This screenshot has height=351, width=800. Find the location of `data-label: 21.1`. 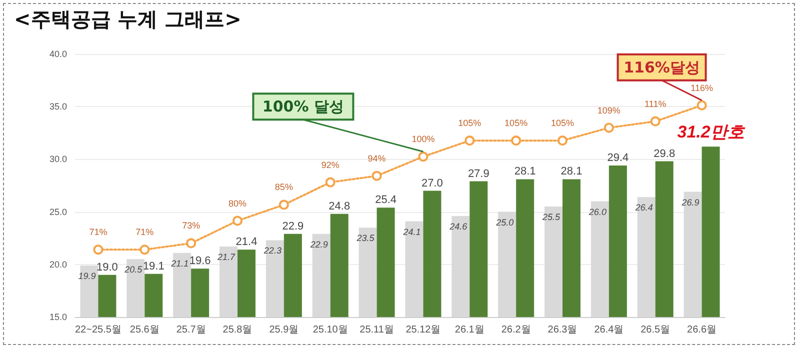

data-label: 21.1 is located at coordinates (179, 263).